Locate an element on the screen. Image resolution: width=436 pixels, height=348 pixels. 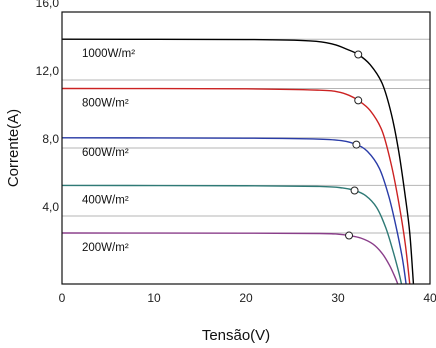
y-tick-label: 16,0 is located at coordinates (48, 5).